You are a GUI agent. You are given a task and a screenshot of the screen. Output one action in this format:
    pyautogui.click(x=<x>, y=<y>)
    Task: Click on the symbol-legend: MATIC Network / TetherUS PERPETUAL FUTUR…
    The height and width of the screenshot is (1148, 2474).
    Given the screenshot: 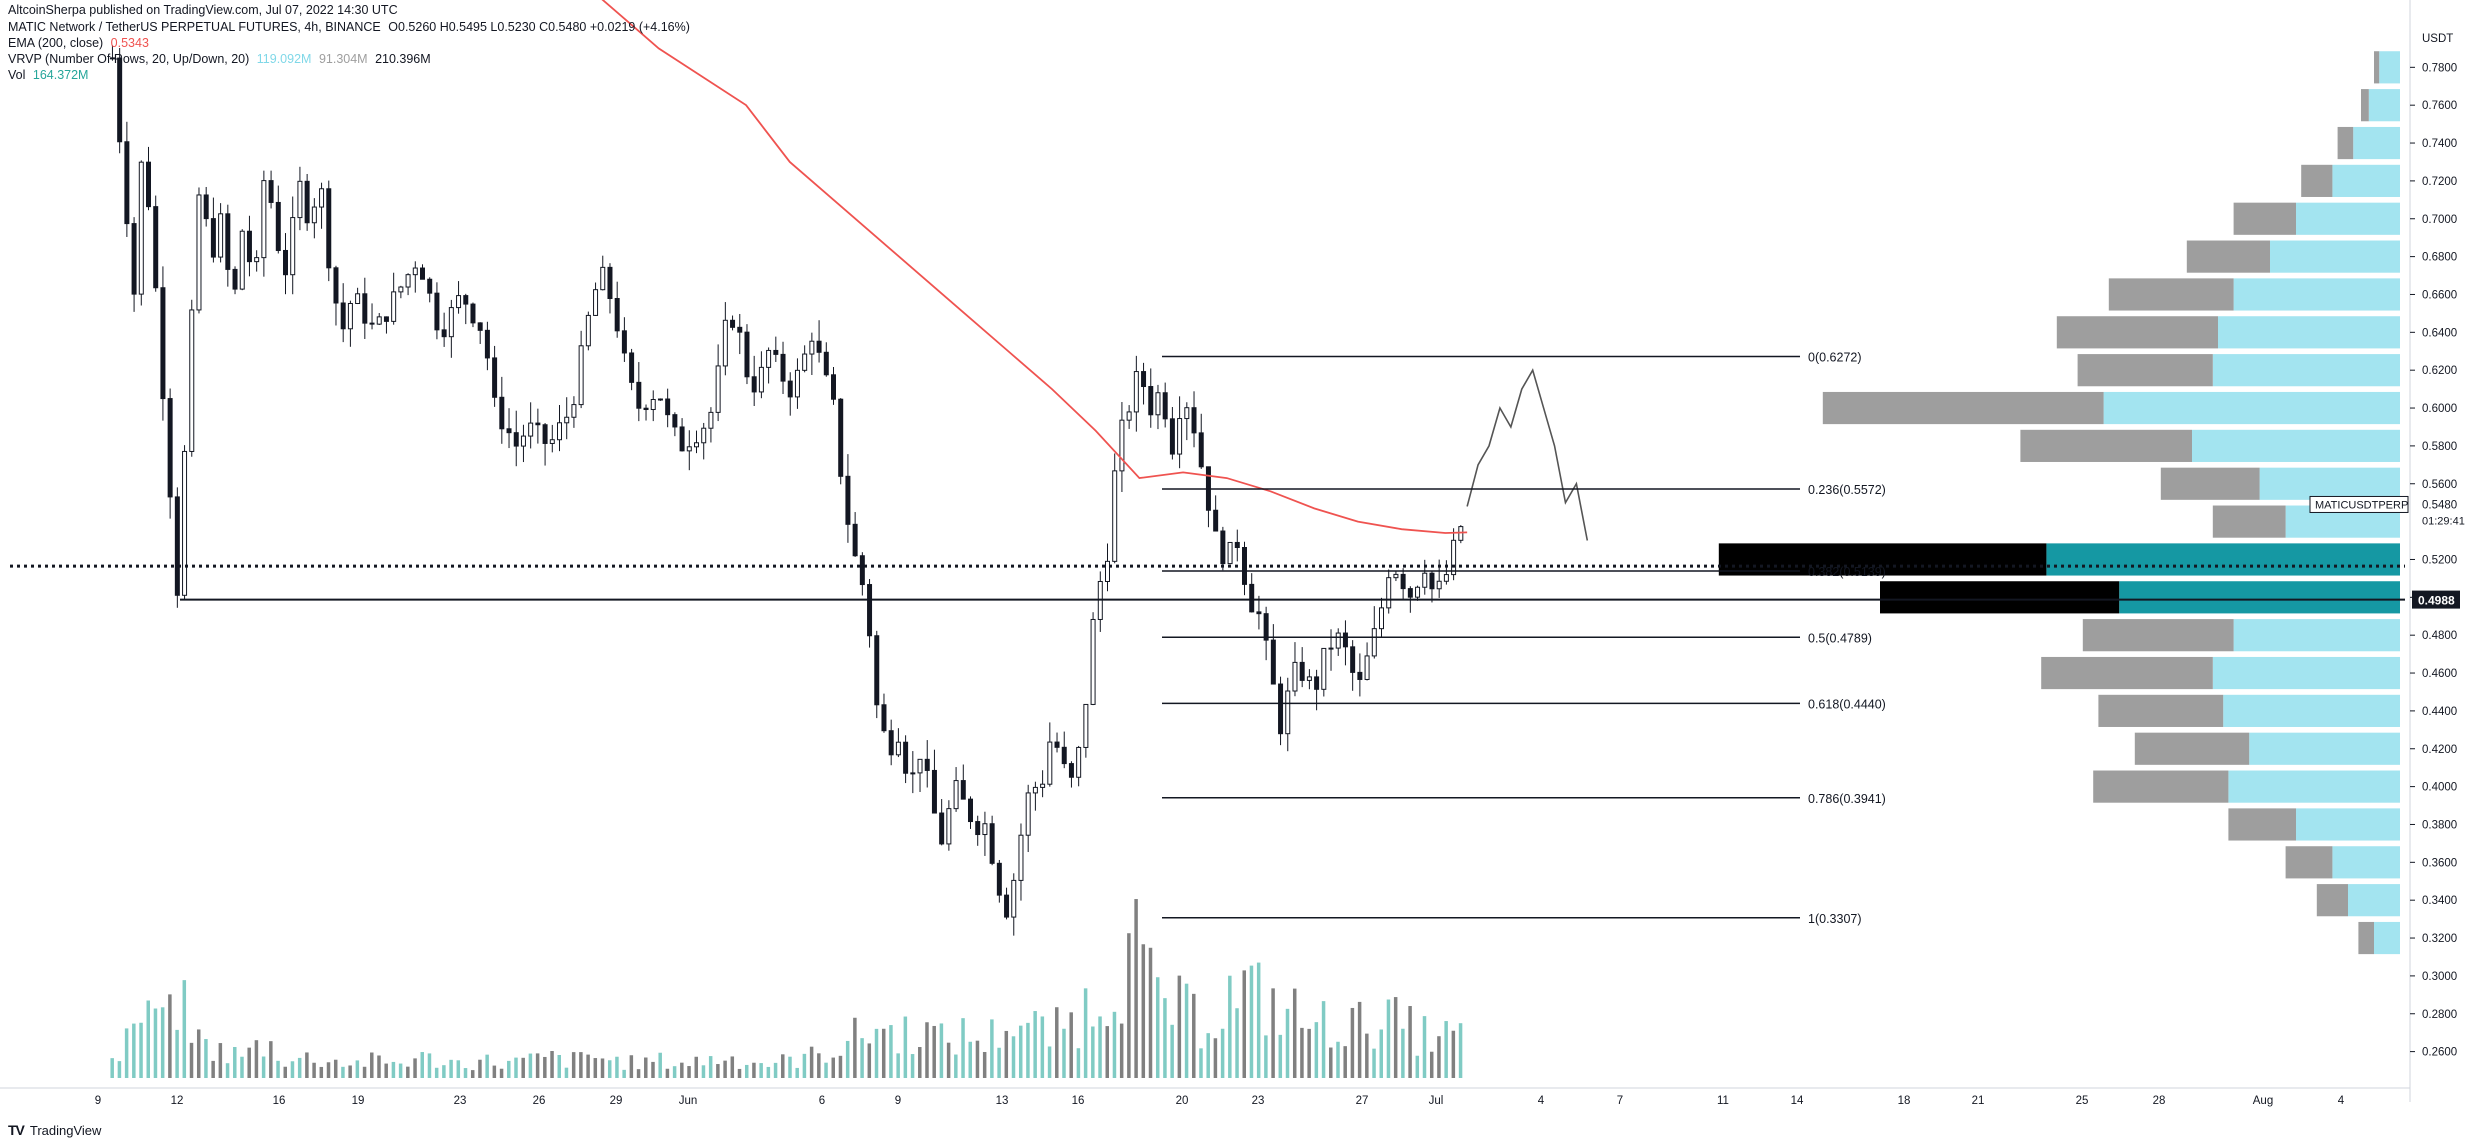 What is the action you would take?
    pyautogui.click(x=351, y=27)
    